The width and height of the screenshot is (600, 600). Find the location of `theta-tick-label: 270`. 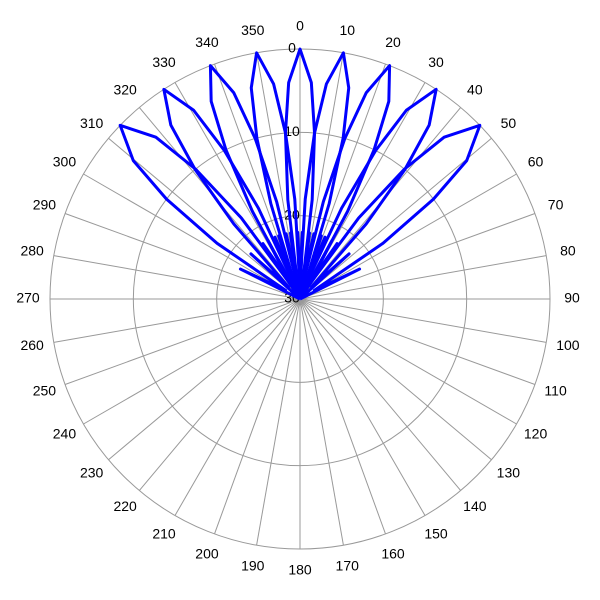

theta-tick-label: 270 is located at coordinates (28, 298).